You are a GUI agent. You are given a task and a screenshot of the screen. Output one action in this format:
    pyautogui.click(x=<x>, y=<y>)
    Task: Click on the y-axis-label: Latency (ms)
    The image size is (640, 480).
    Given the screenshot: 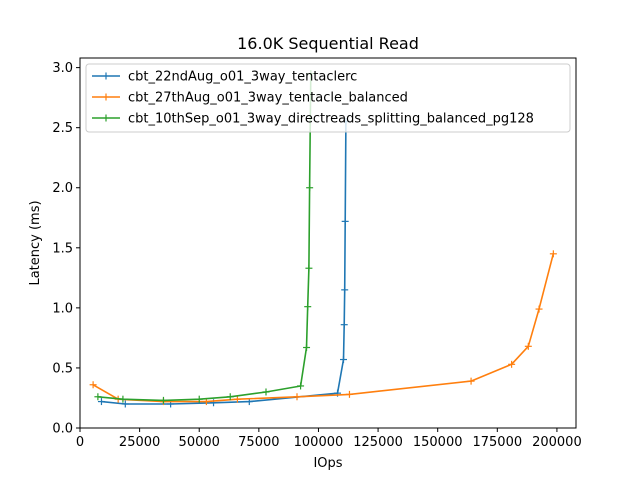 What is the action you would take?
    pyautogui.click(x=35, y=242)
    